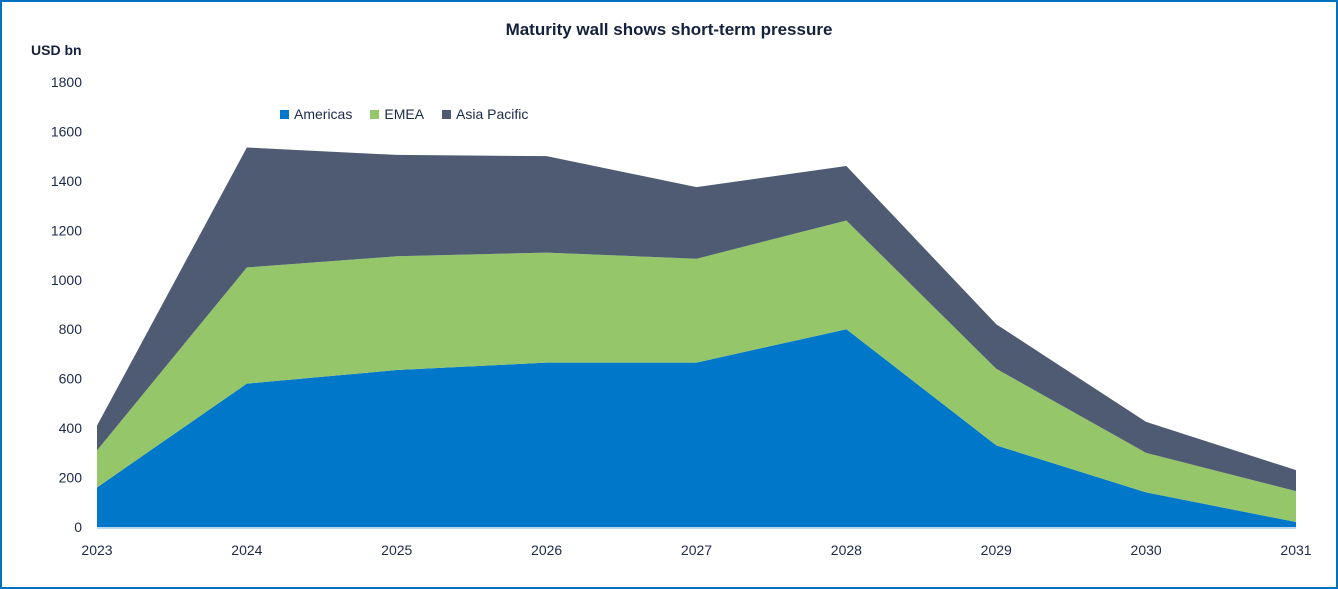  I want to click on legend-label: Americas, so click(323, 114).